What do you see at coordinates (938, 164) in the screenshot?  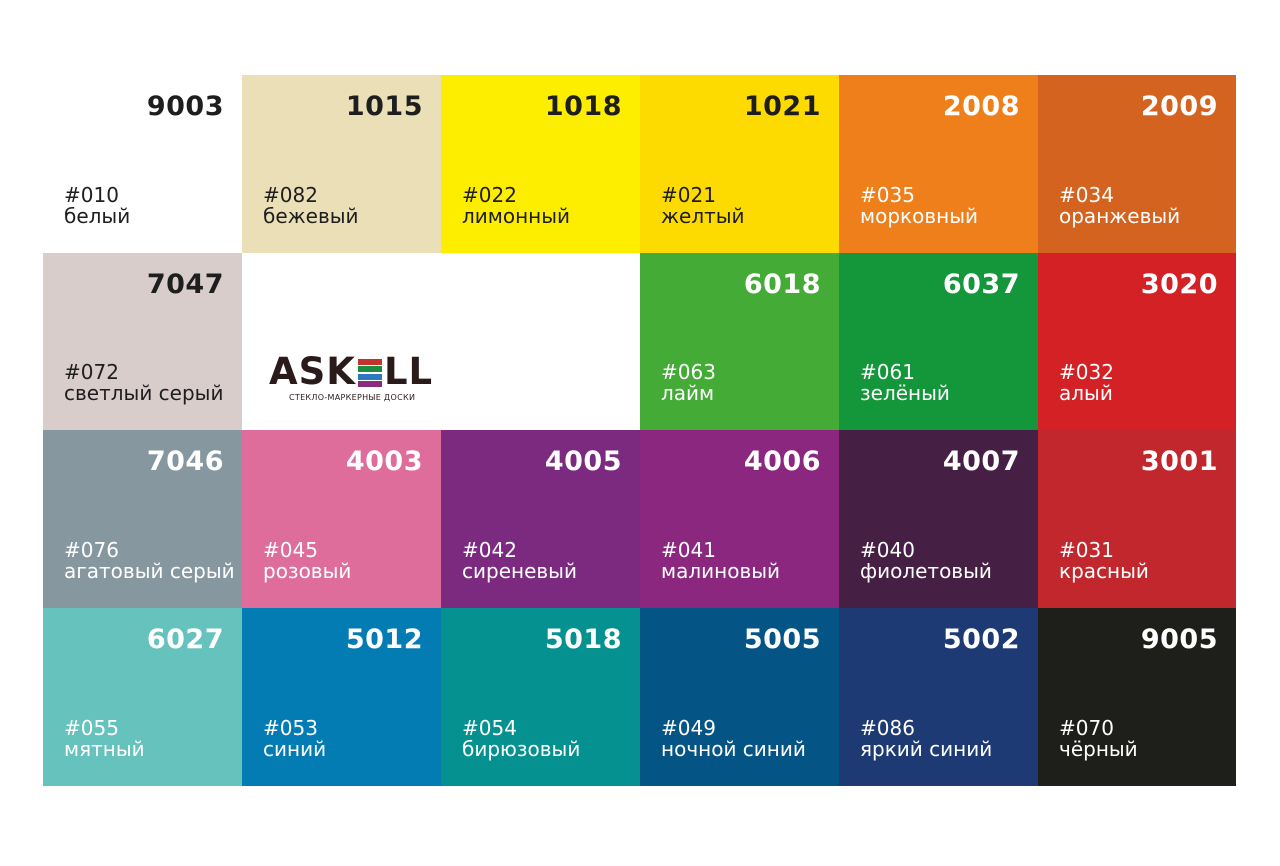 I see `color-swatch: 2008 #035 морковный` at bounding box center [938, 164].